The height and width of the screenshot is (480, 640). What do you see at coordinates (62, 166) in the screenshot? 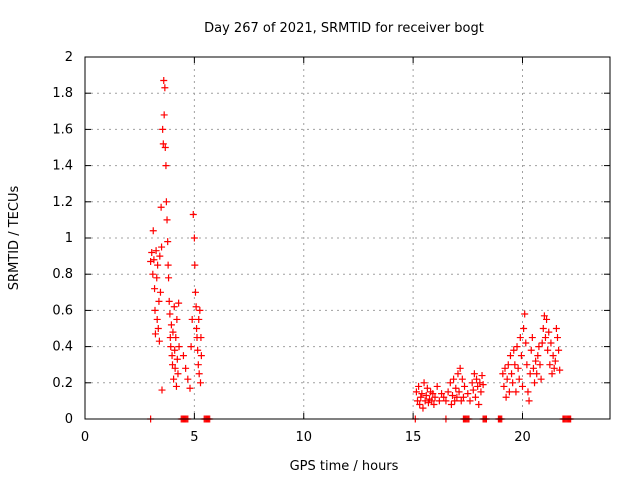
I see `y-tick-label: 1.4` at bounding box center [62, 166].